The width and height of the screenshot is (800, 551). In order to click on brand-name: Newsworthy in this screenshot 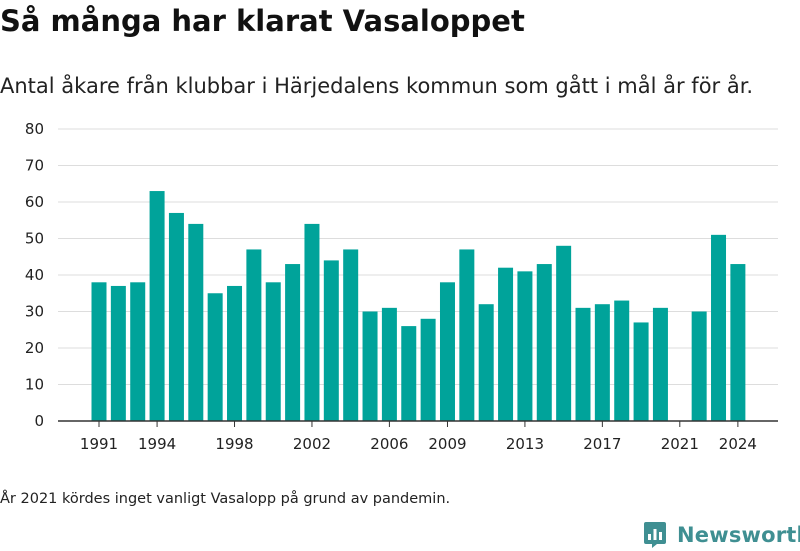, I will do `click(738, 535)`.